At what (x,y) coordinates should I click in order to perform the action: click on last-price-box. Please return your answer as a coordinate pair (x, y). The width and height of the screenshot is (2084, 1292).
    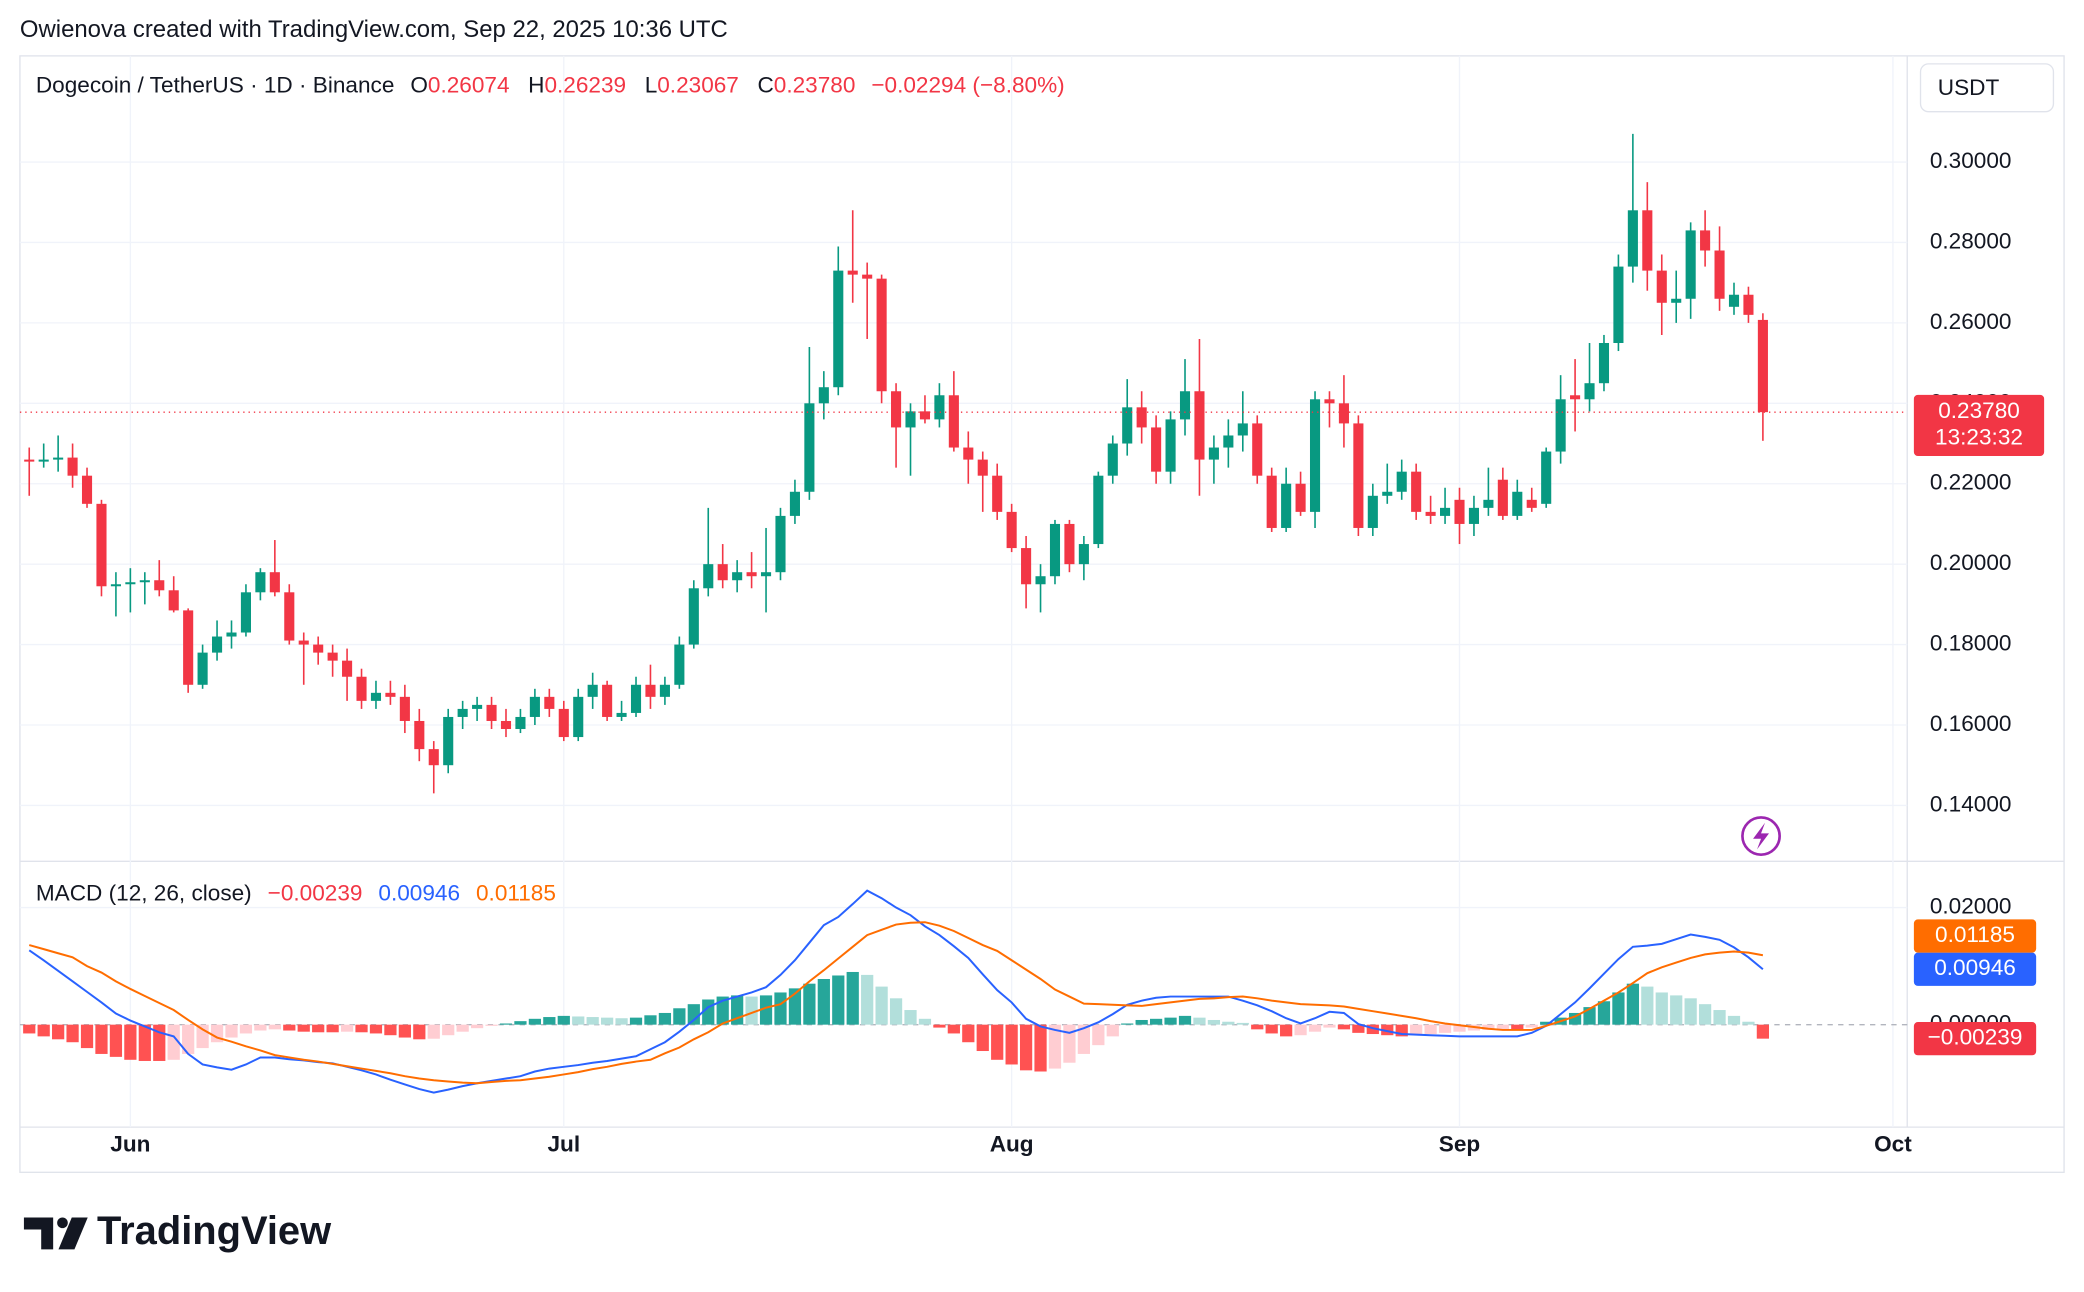
    Looking at the image, I should click on (1979, 425).